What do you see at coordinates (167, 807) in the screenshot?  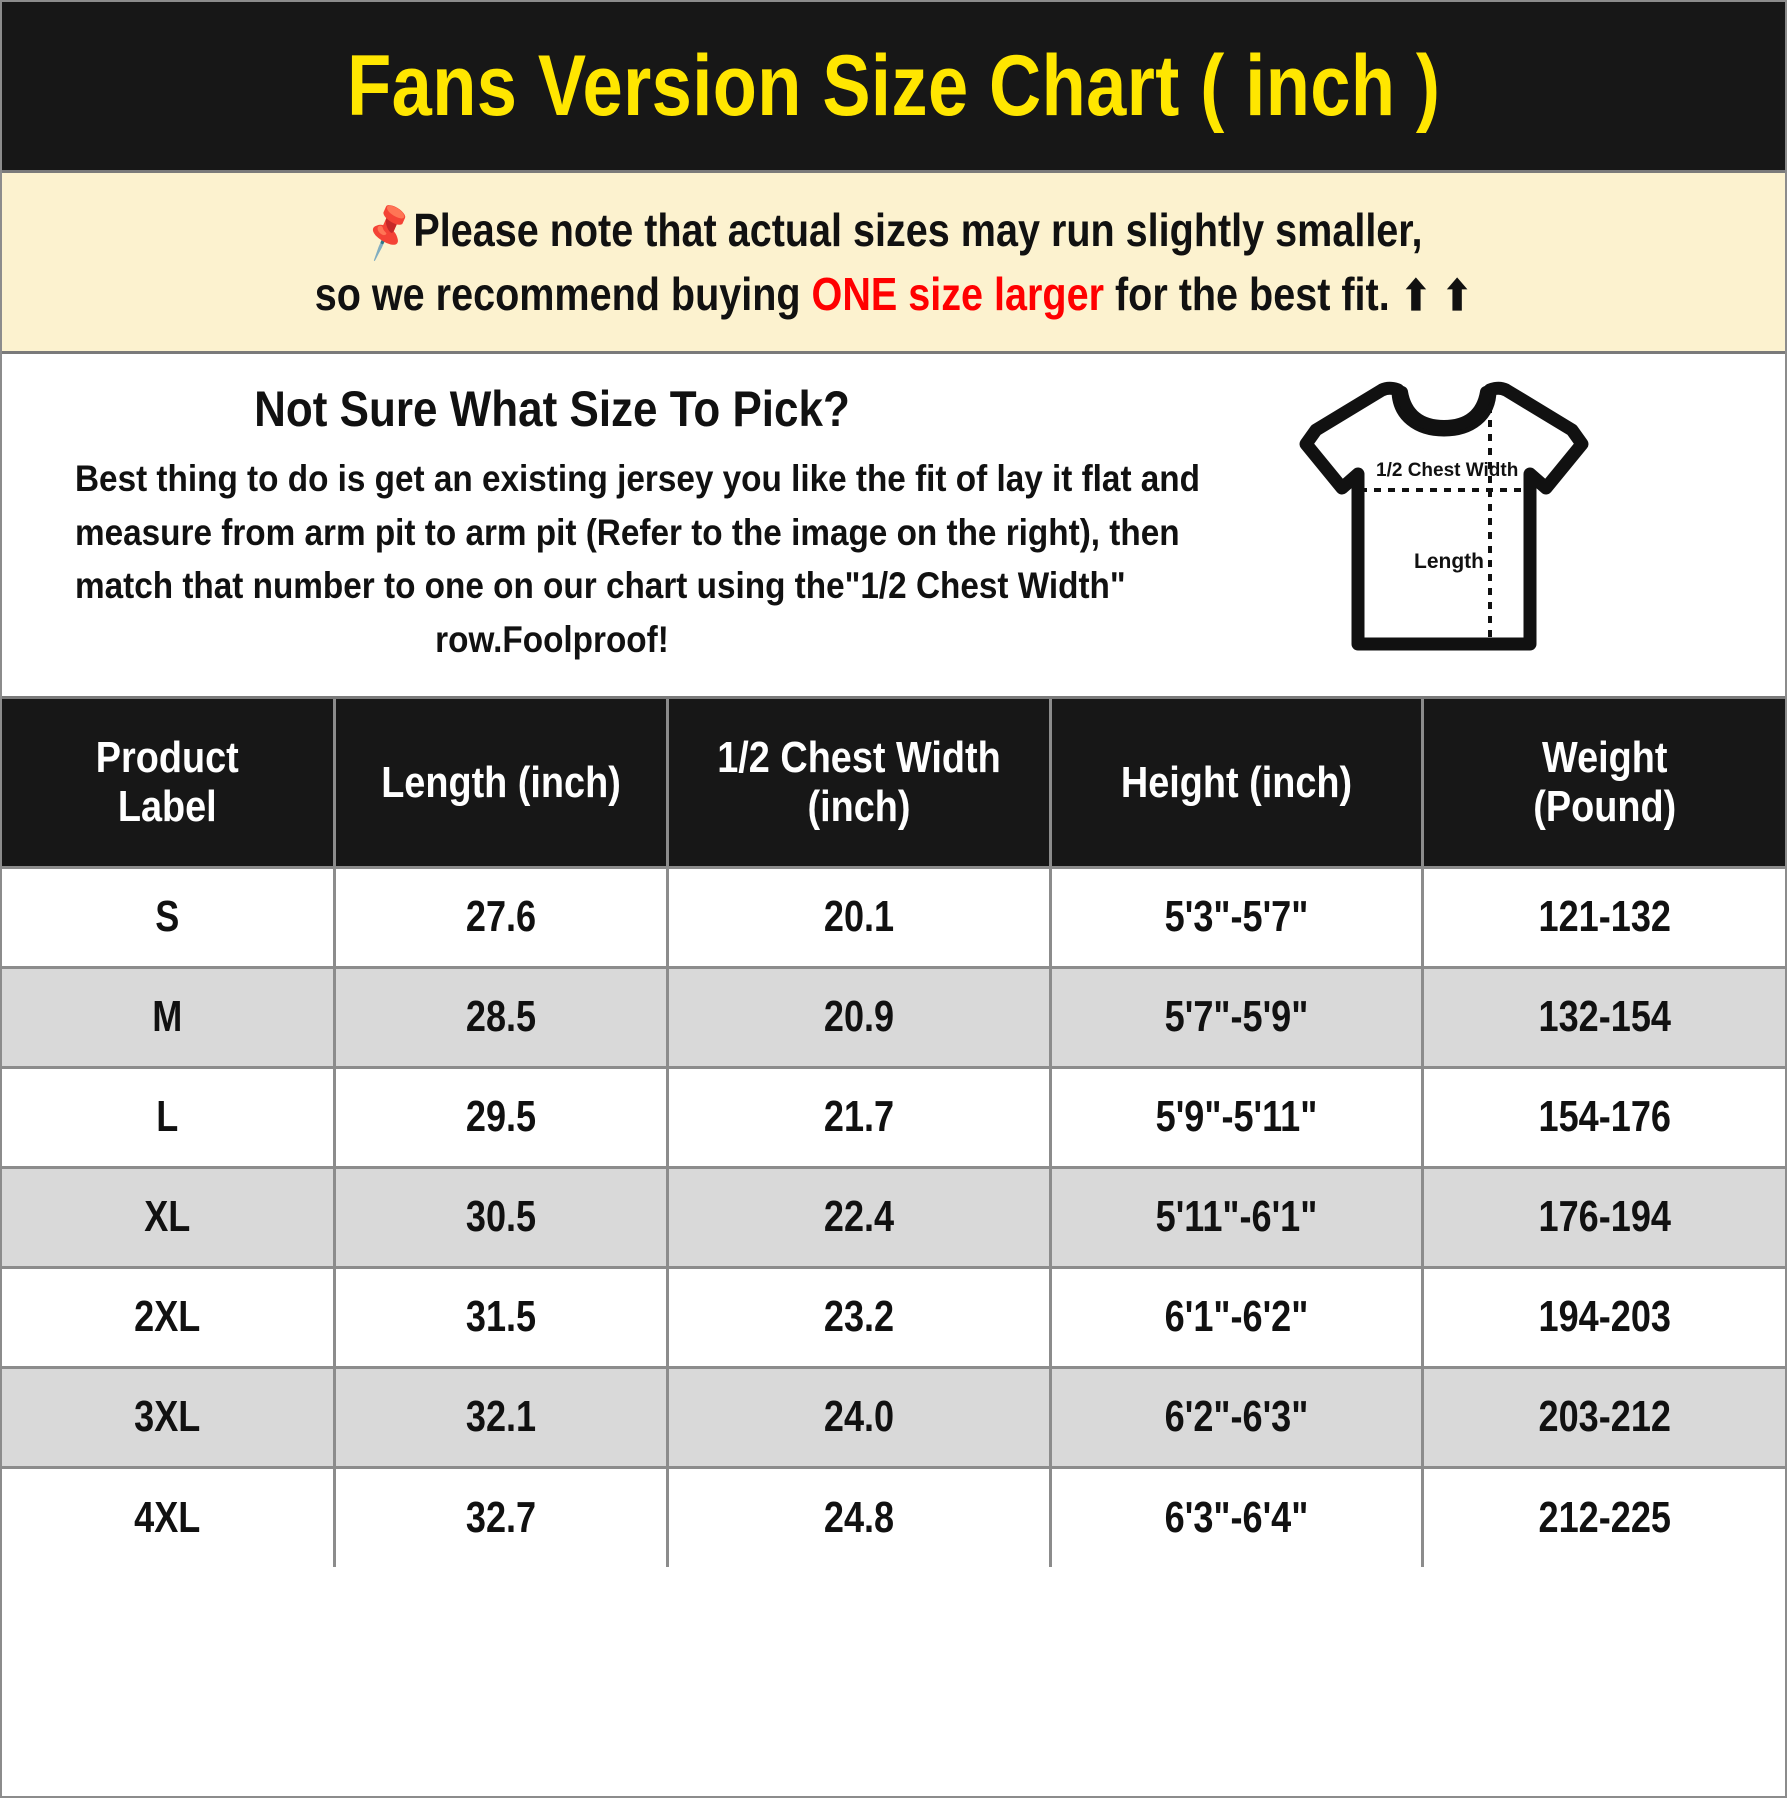 I see `column-header-line: Label` at bounding box center [167, 807].